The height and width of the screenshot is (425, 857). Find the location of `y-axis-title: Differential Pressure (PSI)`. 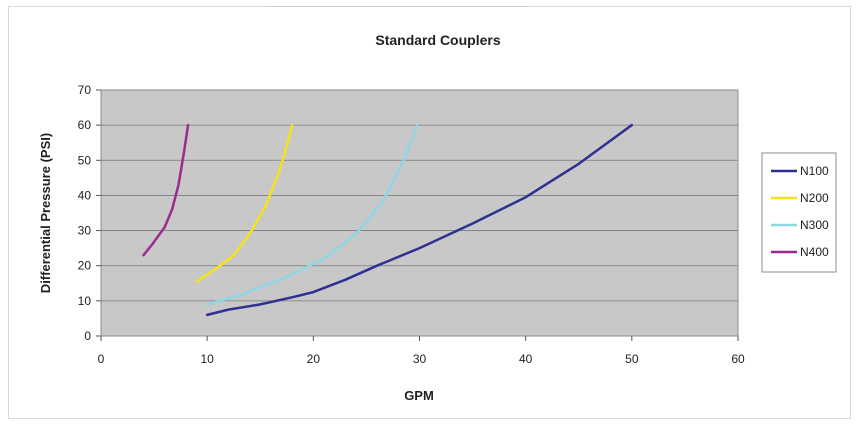

y-axis-title: Differential Pressure (PSI) is located at coordinates (45, 213).